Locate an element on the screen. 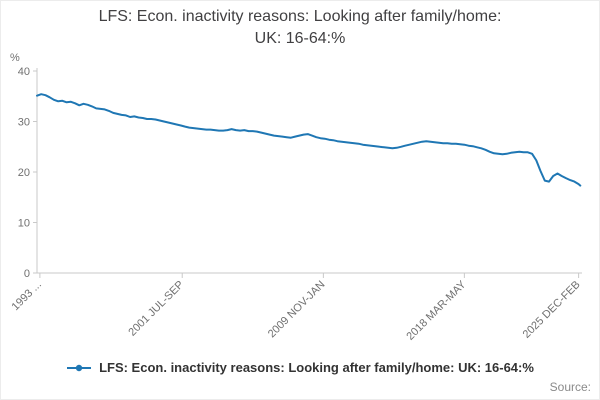 Image resolution: width=600 pixels, height=400 pixels. y-tick-label: 10 is located at coordinates (24, 224).